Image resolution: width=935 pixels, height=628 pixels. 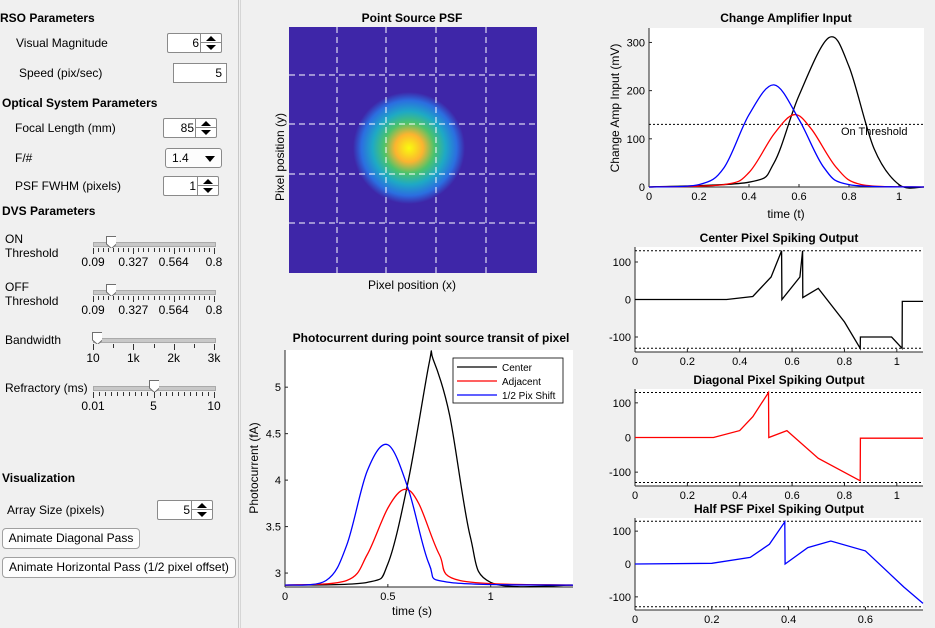 What do you see at coordinates (214, 310) in the screenshot?
I see `slider-tick-label: 0.8` at bounding box center [214, 310].